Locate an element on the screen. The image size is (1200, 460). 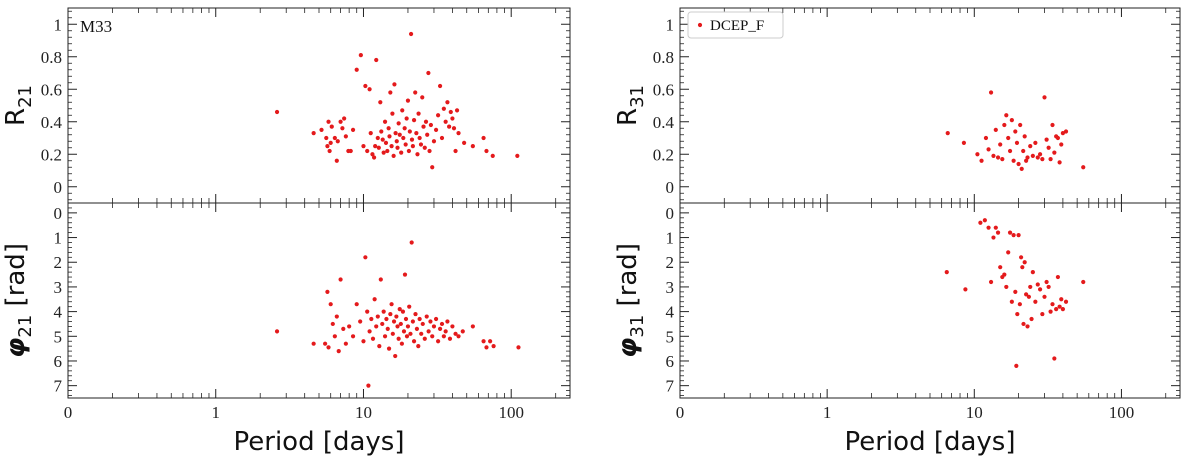
legend-box is located at coordinates (735, 25).